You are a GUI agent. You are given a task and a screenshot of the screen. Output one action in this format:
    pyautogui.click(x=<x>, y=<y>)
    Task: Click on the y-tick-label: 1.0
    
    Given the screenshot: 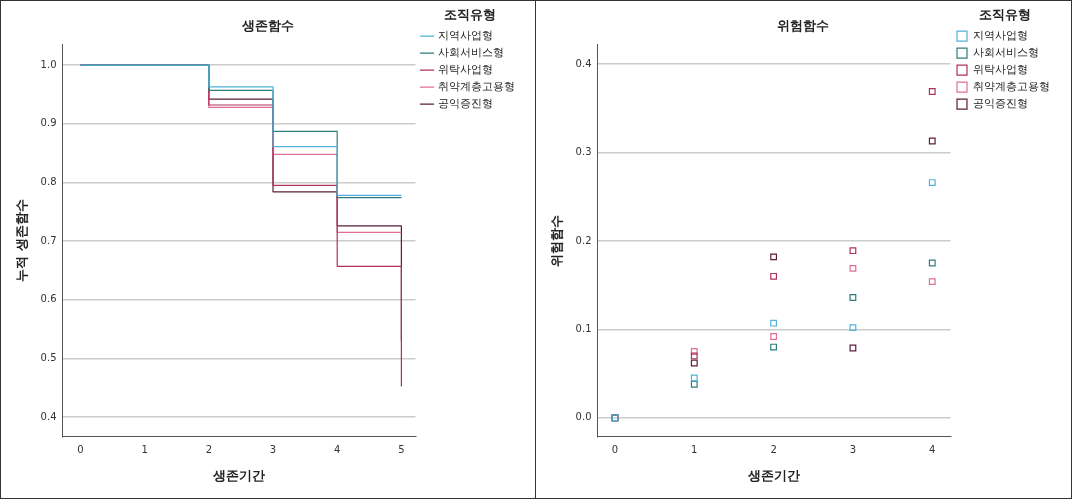 What is the action you would take?
    pyautogui.click(x=48, y=64)
    